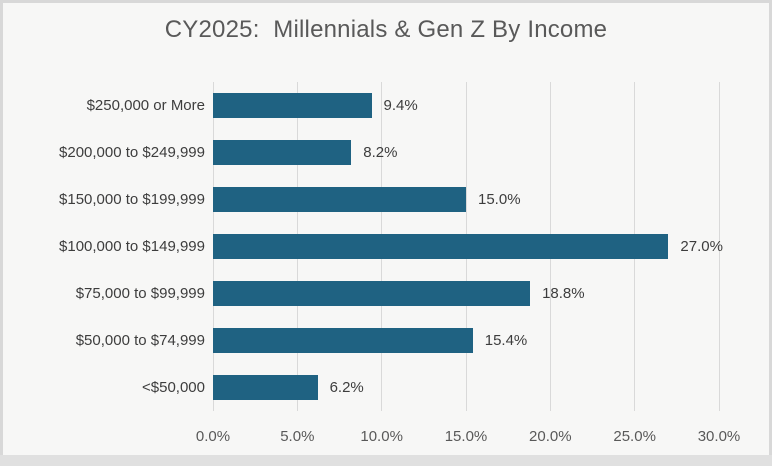 The image size is (772, 466). What do you see at coordinates (297, 436) in the screenshot?
I see `x-tick-label: 5.0%` at bounding box center [297, 436].